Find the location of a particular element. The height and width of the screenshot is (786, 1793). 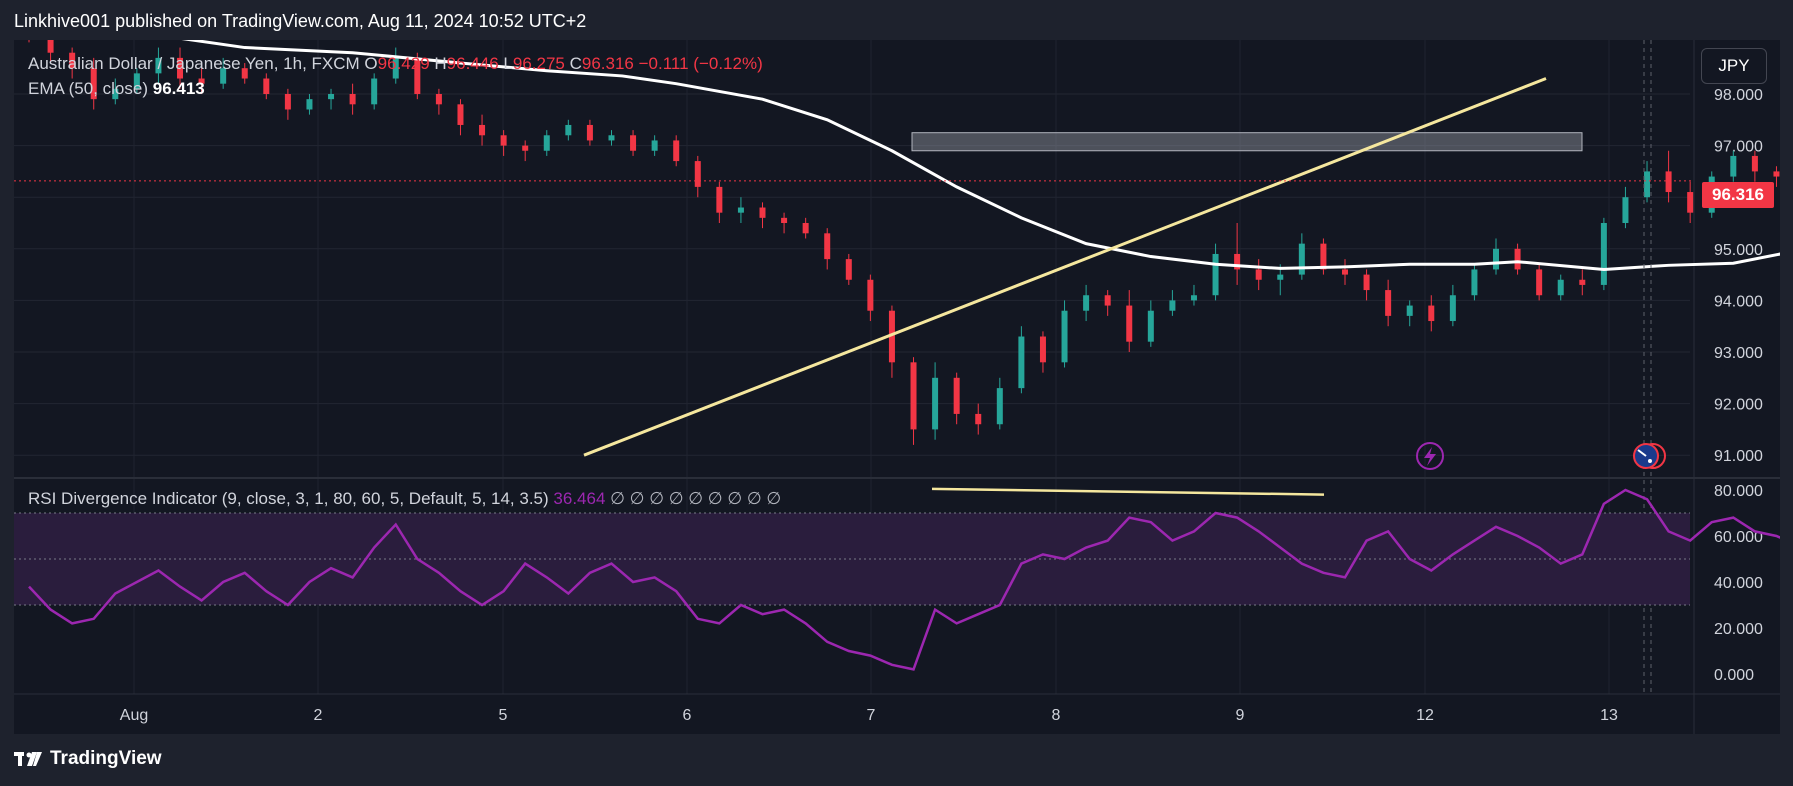

lightning-event-circle is located at coordinates (1430, 456).